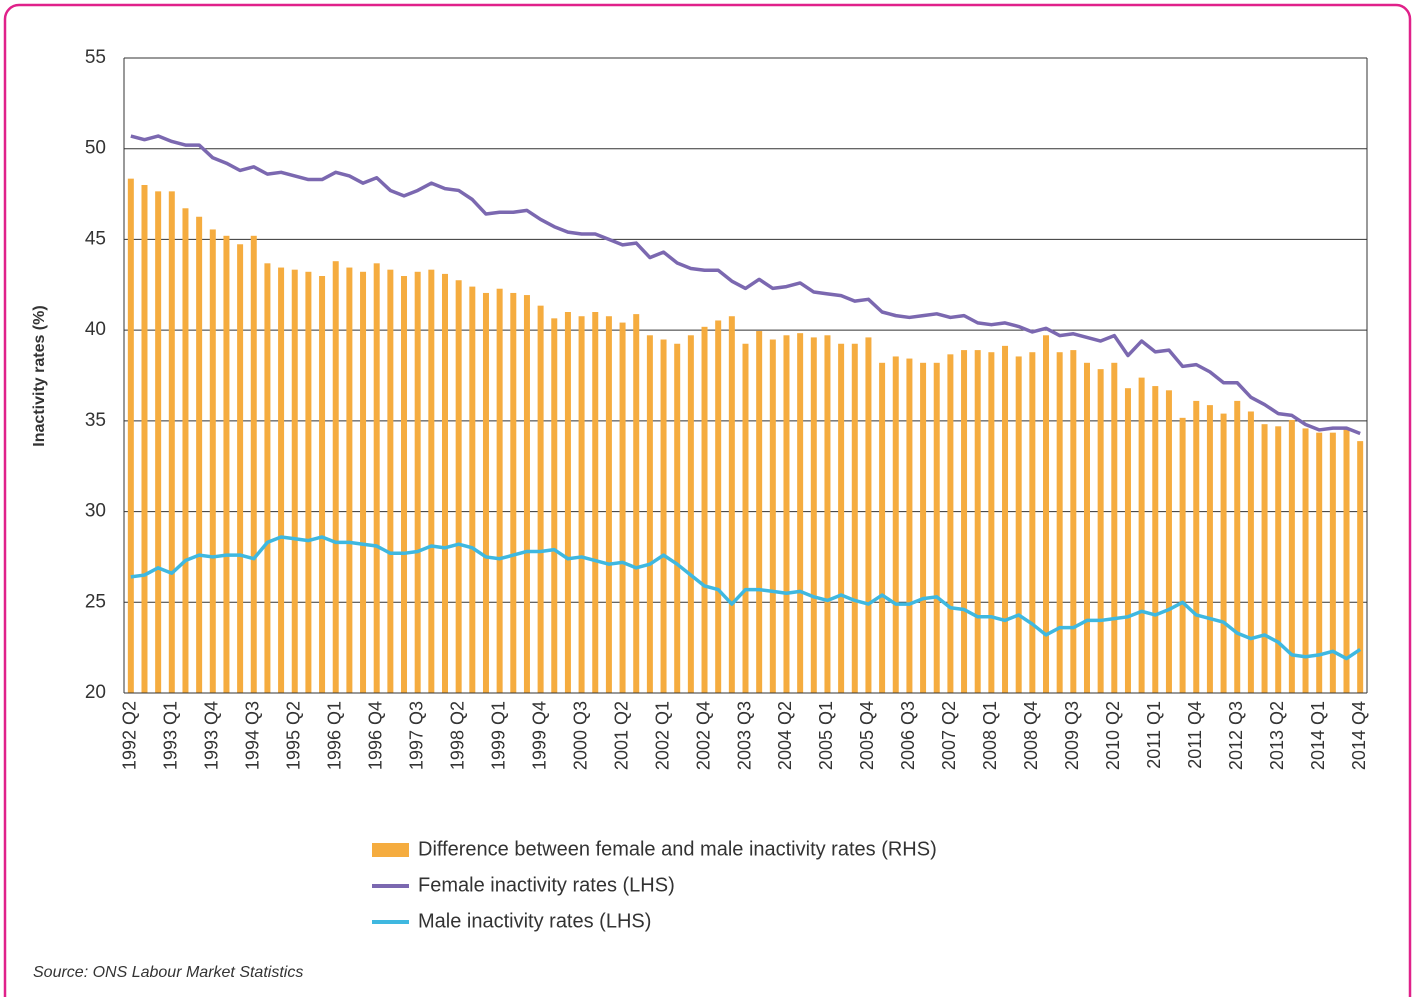  I want to click on line, so click(746, 598).